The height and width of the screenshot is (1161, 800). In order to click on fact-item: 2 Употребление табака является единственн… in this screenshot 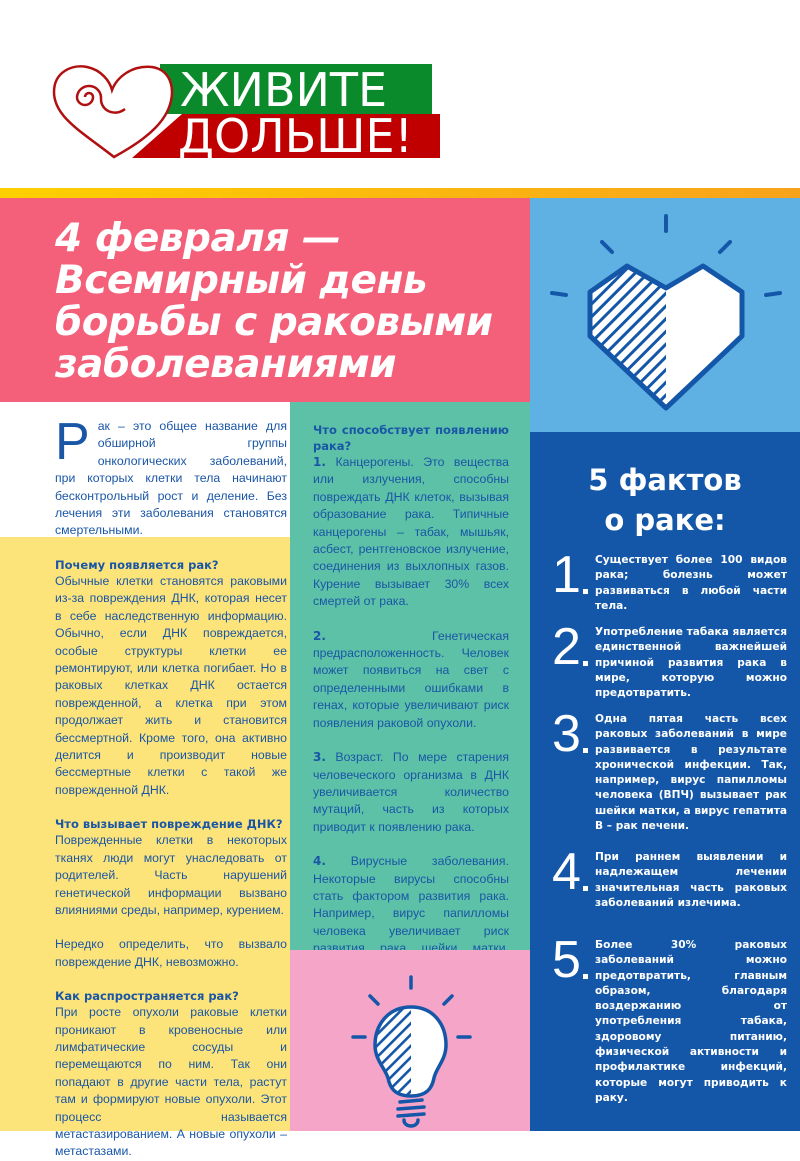, I will do `click(669, 661)`.